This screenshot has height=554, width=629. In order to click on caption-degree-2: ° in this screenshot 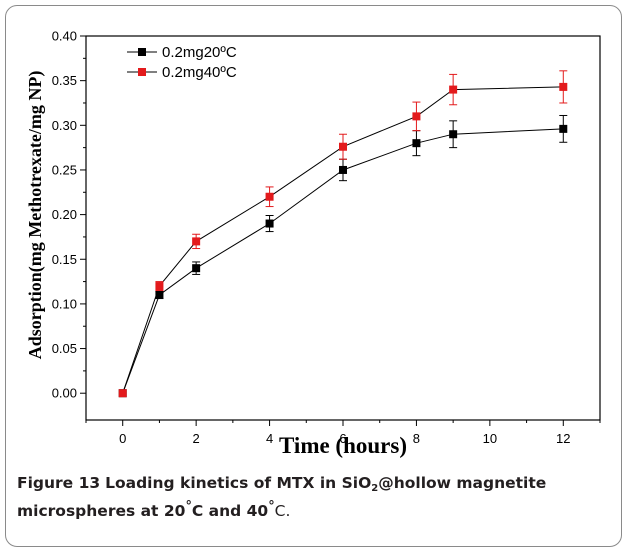, I will do `click(271, 506)`.